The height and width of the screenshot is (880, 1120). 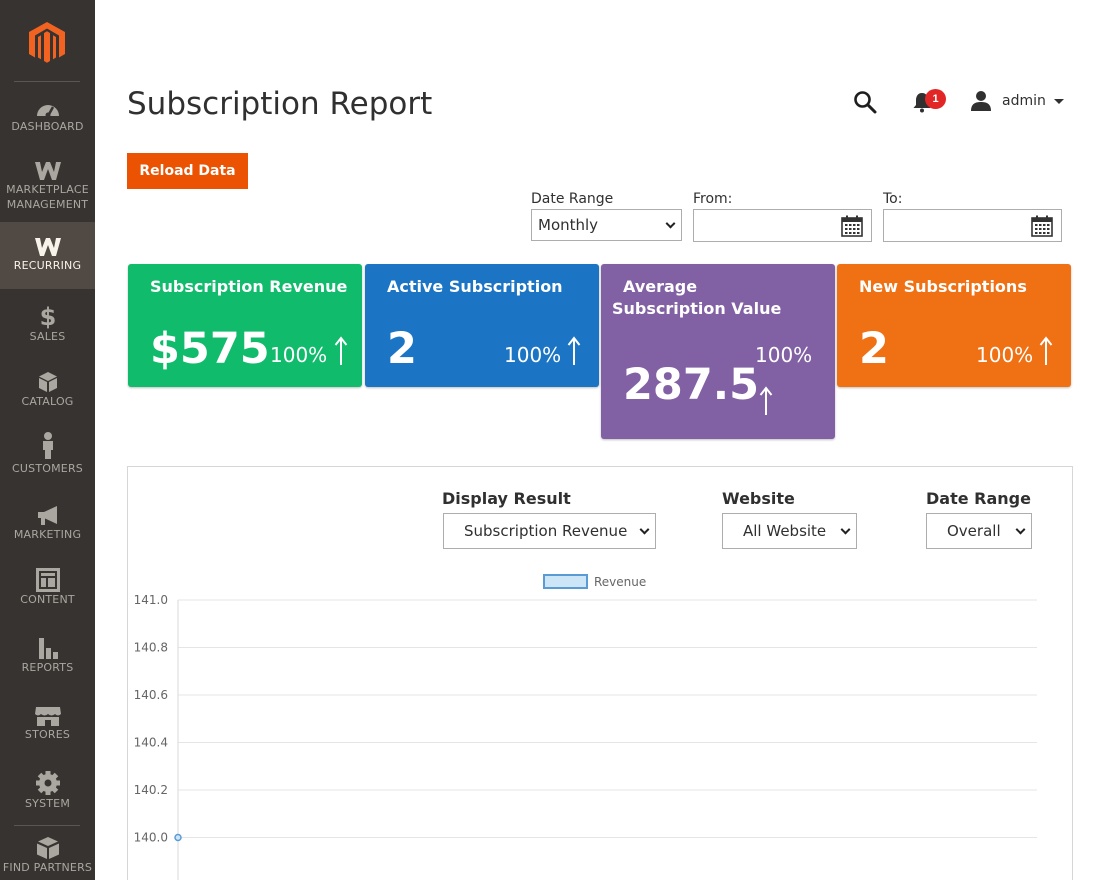 I want to click on user-name: admin, so click(x=1024, y=101).